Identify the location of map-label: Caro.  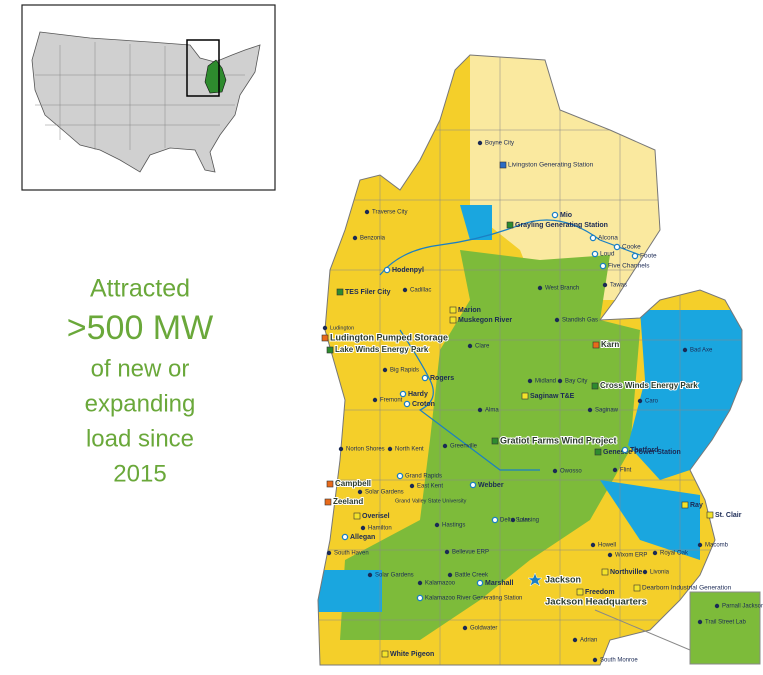
(652, 402).